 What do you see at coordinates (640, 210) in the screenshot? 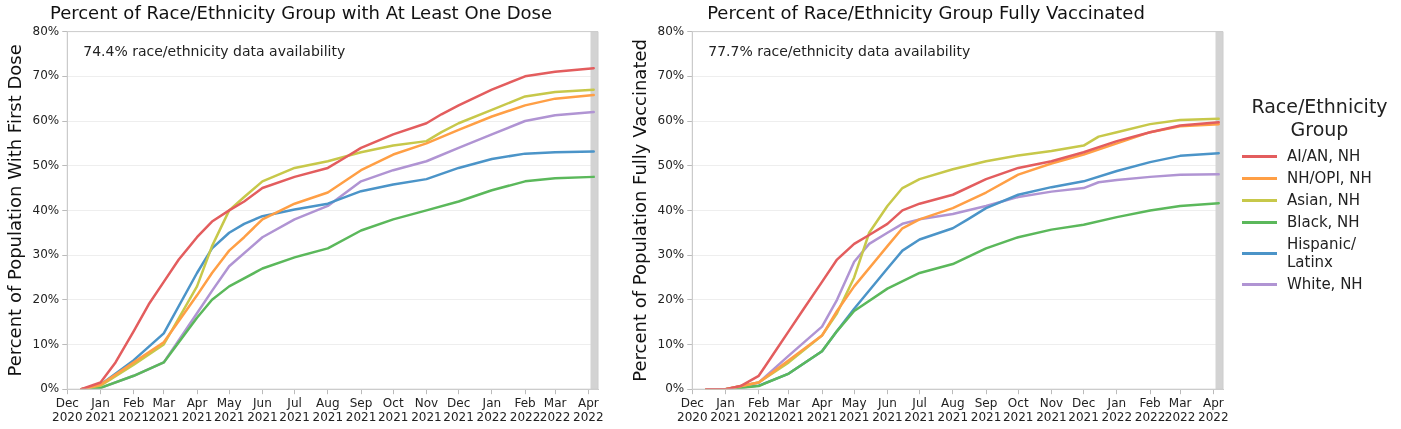
I see `y-axis-title: Percent of Population Fully Vaccinated` at bounding box center [640, 210].